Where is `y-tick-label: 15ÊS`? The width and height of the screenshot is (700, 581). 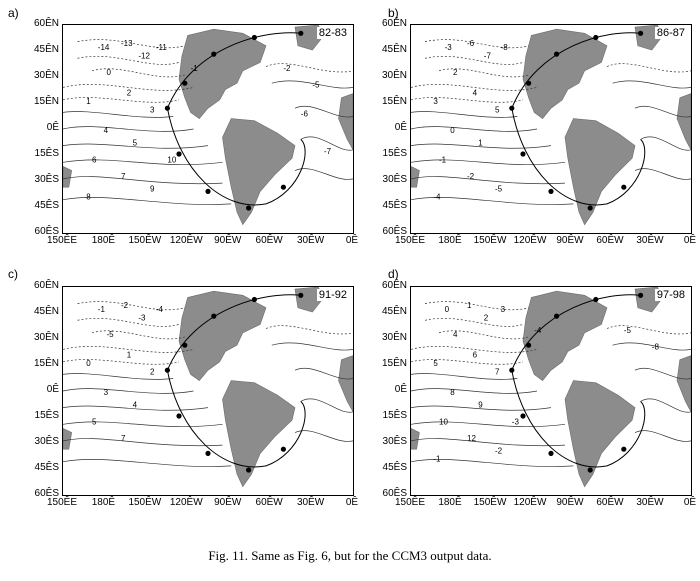
y-tick-label: 15ÊS is located at coordinates (46, 153).